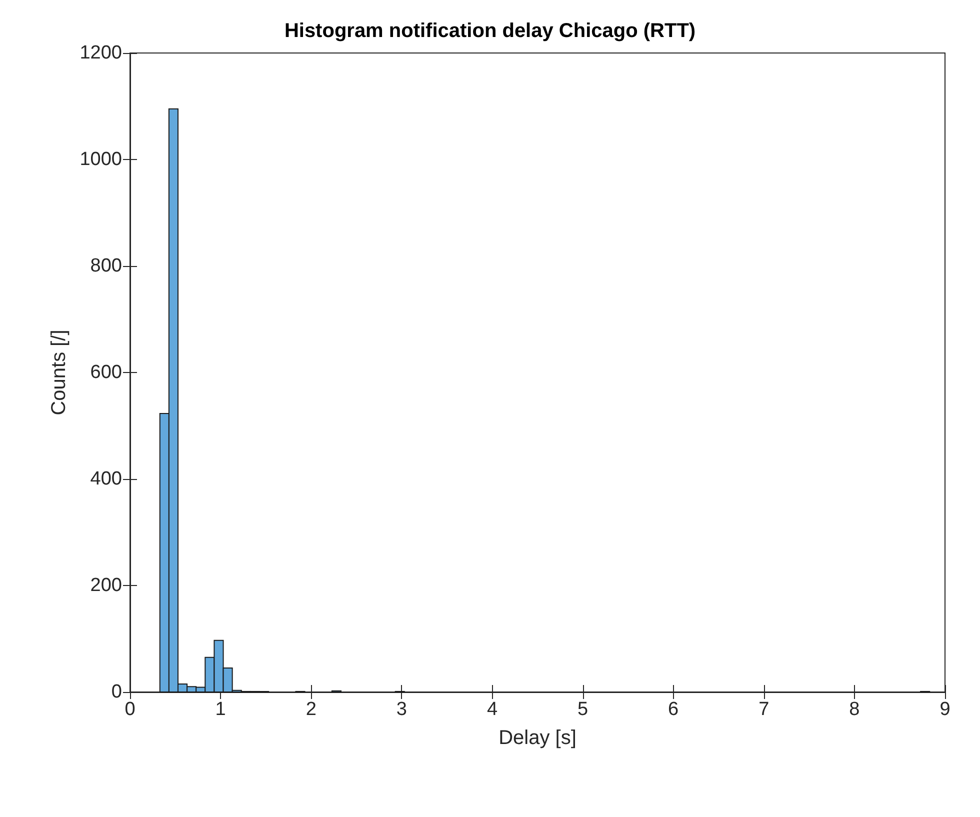 This screenshot has height=817, width=980. Describe the element at coordinates (106, 585) in the screenshot. I see `y-tick-label: 200` at that location.